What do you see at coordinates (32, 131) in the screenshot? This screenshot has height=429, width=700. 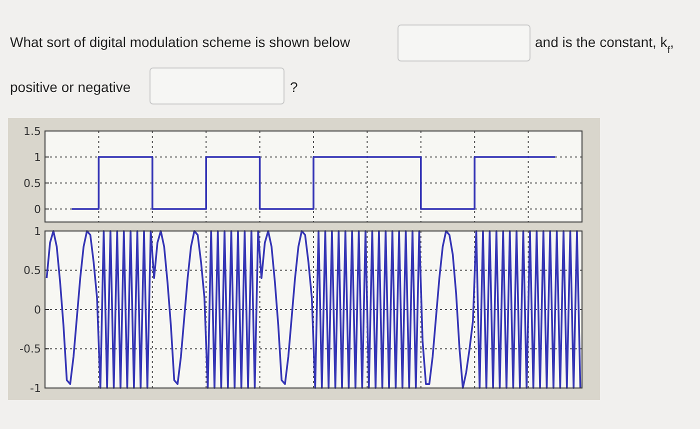 I see `y-tick-label: 1.5` at bounding box center [32, 131].